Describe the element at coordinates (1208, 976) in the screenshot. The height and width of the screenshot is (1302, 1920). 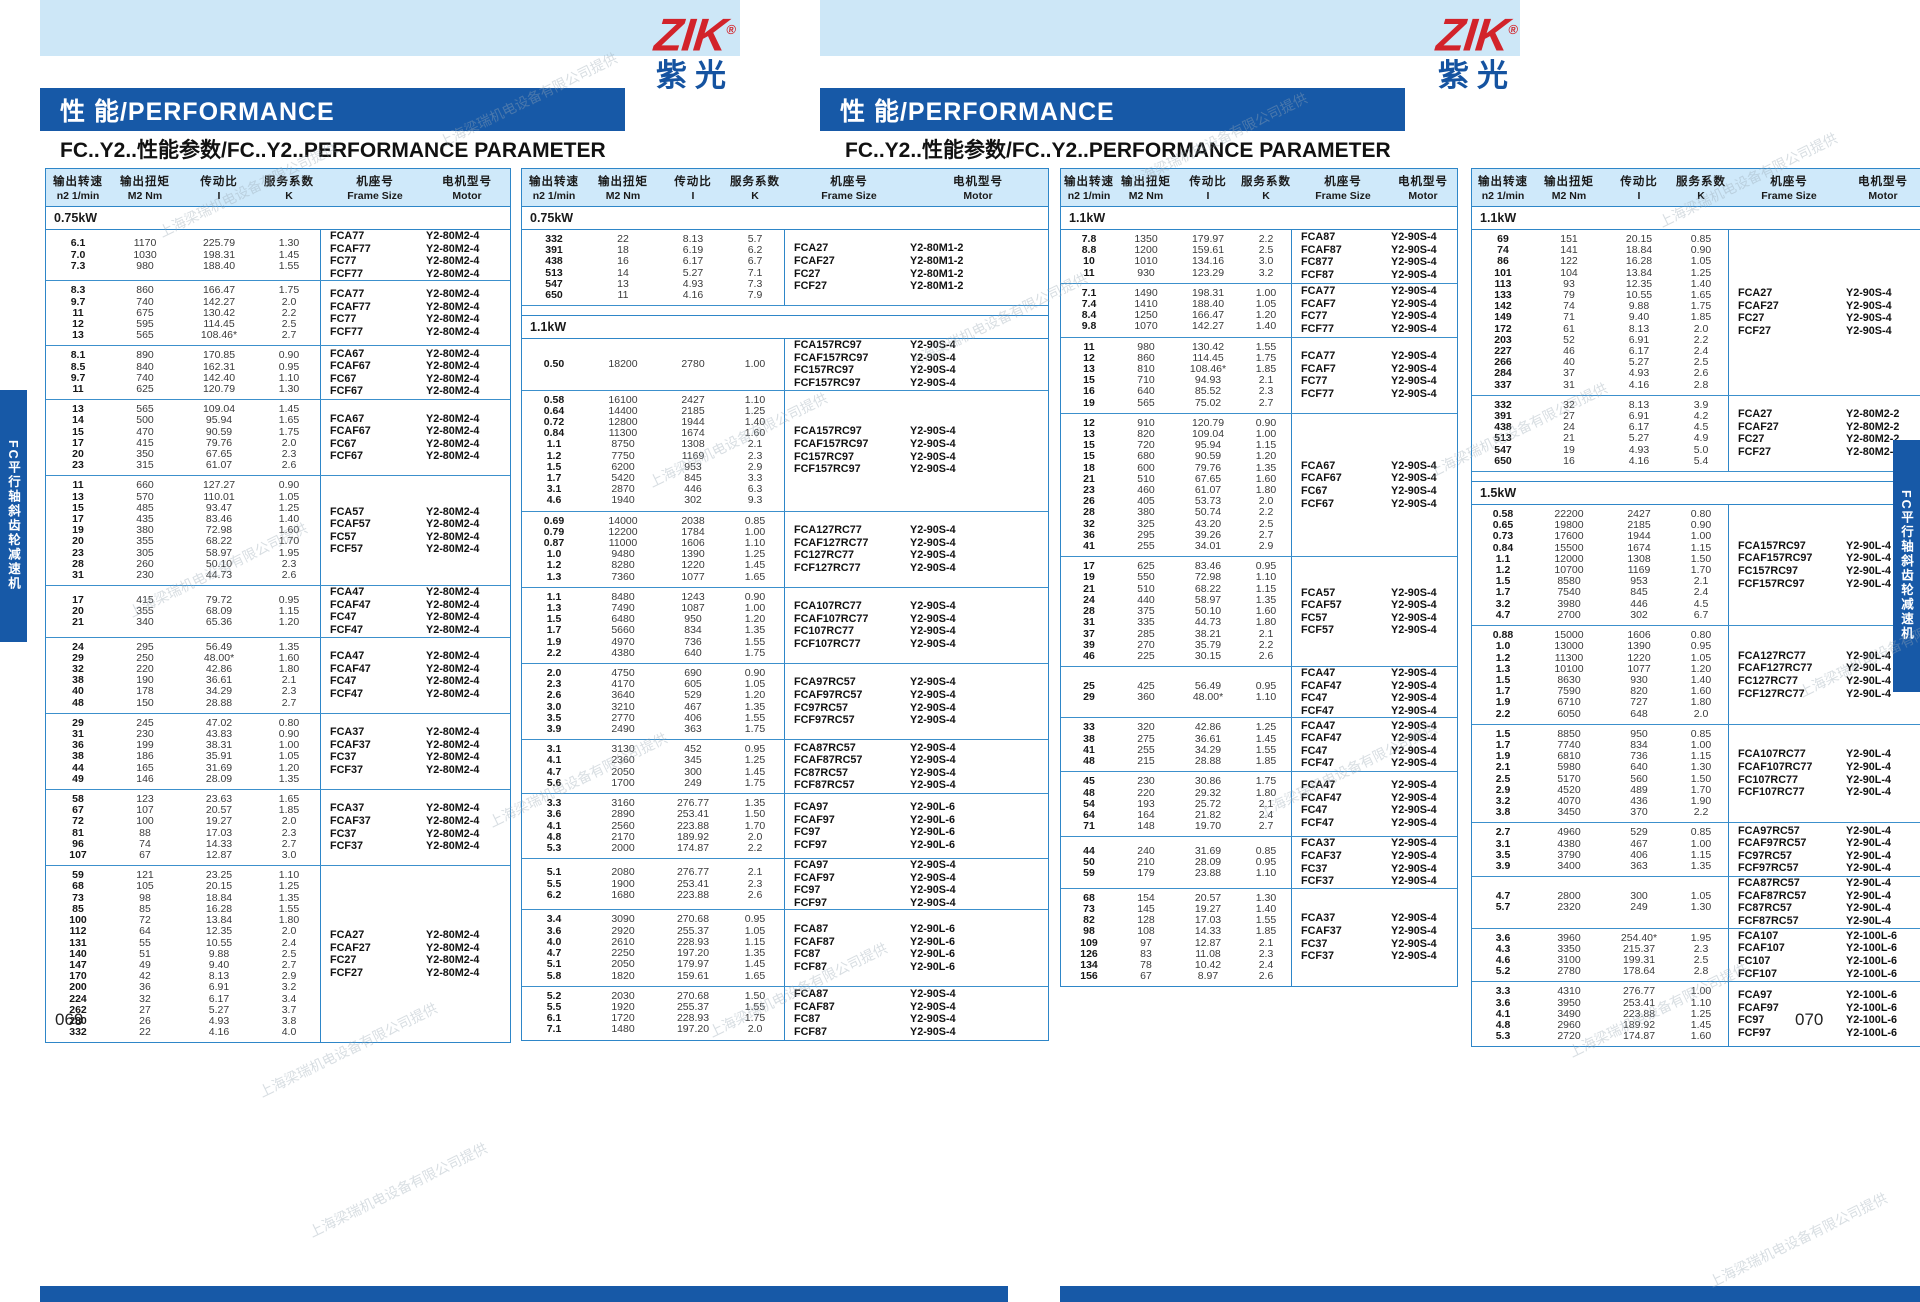
I see `cell-value: 8.97` at that location.